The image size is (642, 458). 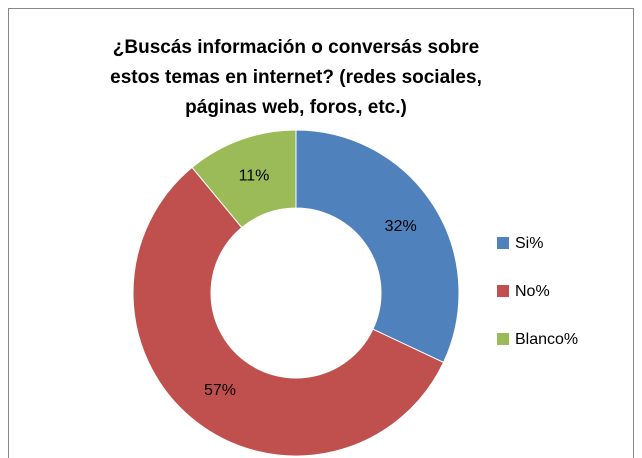 I want to click on legend-label: No%, so click(x=532, y=291).